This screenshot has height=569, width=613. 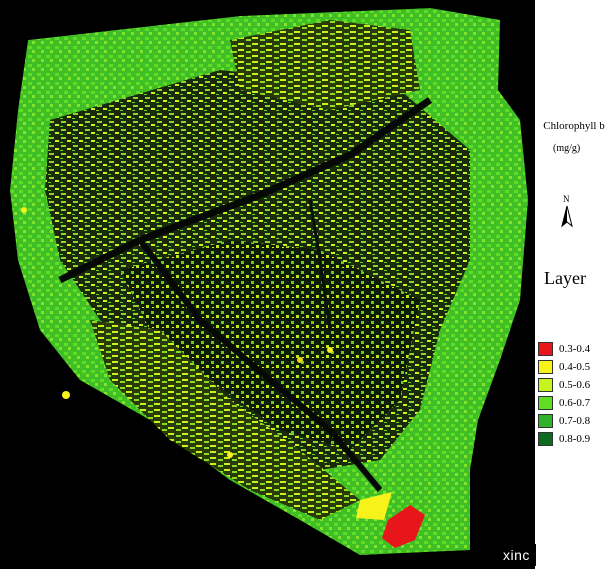 What do you see at coordinates (403, 526) in the screenshot?
I see `hotspot-red` at bounding box center [403, 526].